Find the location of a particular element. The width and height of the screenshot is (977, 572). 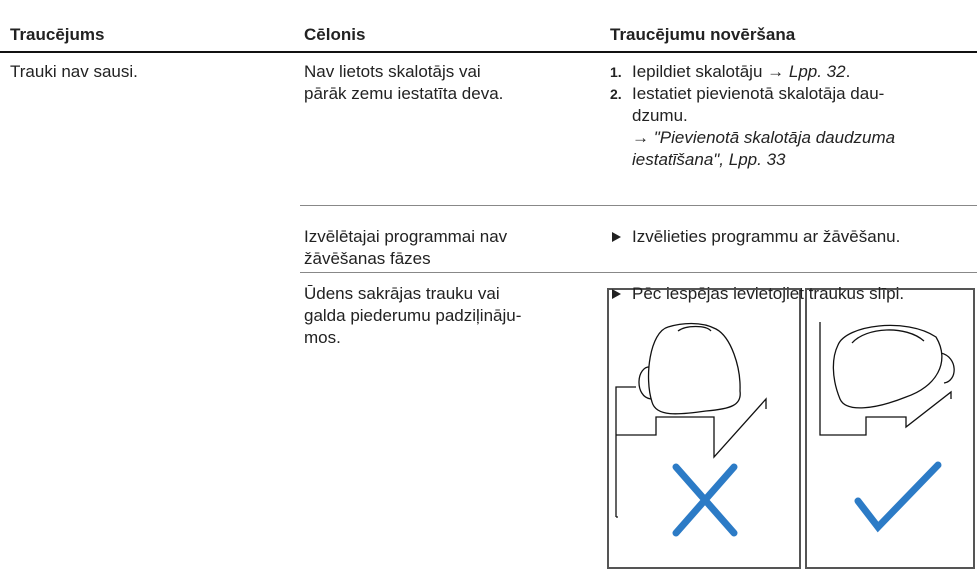

remedy-line: → "Pievienotā skalotāja daudzuma is located at coordinates (763, 138).